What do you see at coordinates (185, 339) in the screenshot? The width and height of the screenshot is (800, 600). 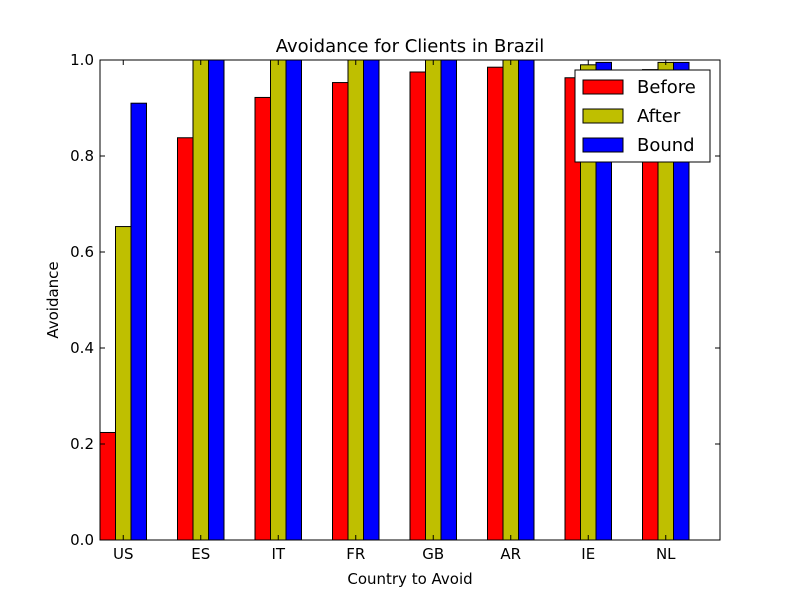 I see `bar-before-es` at bounding box center [185, 339].